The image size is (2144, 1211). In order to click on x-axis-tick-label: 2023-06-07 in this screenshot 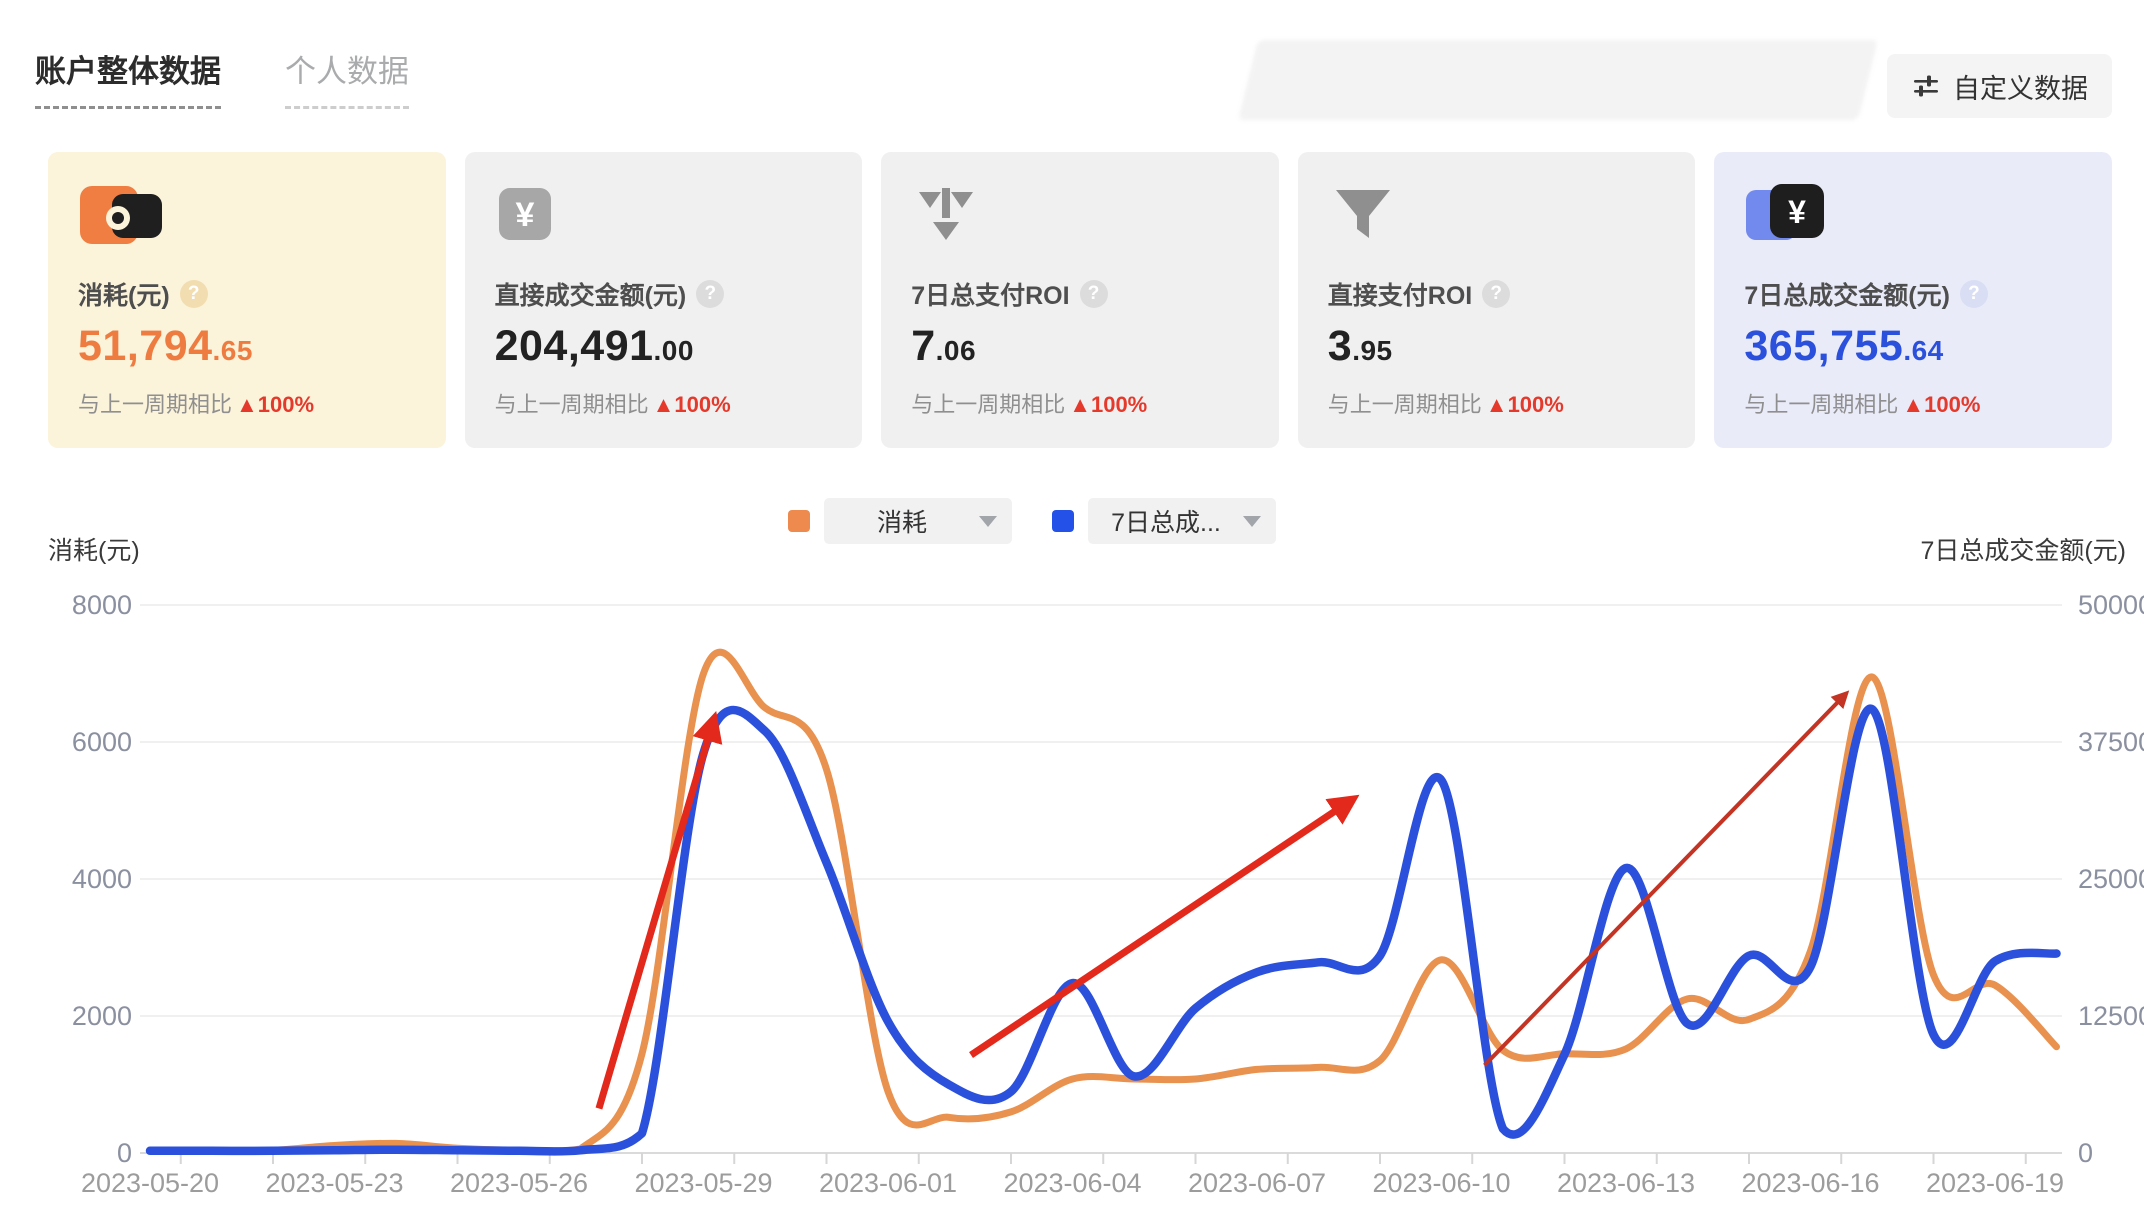, I will do `click(1257, 1183)`.